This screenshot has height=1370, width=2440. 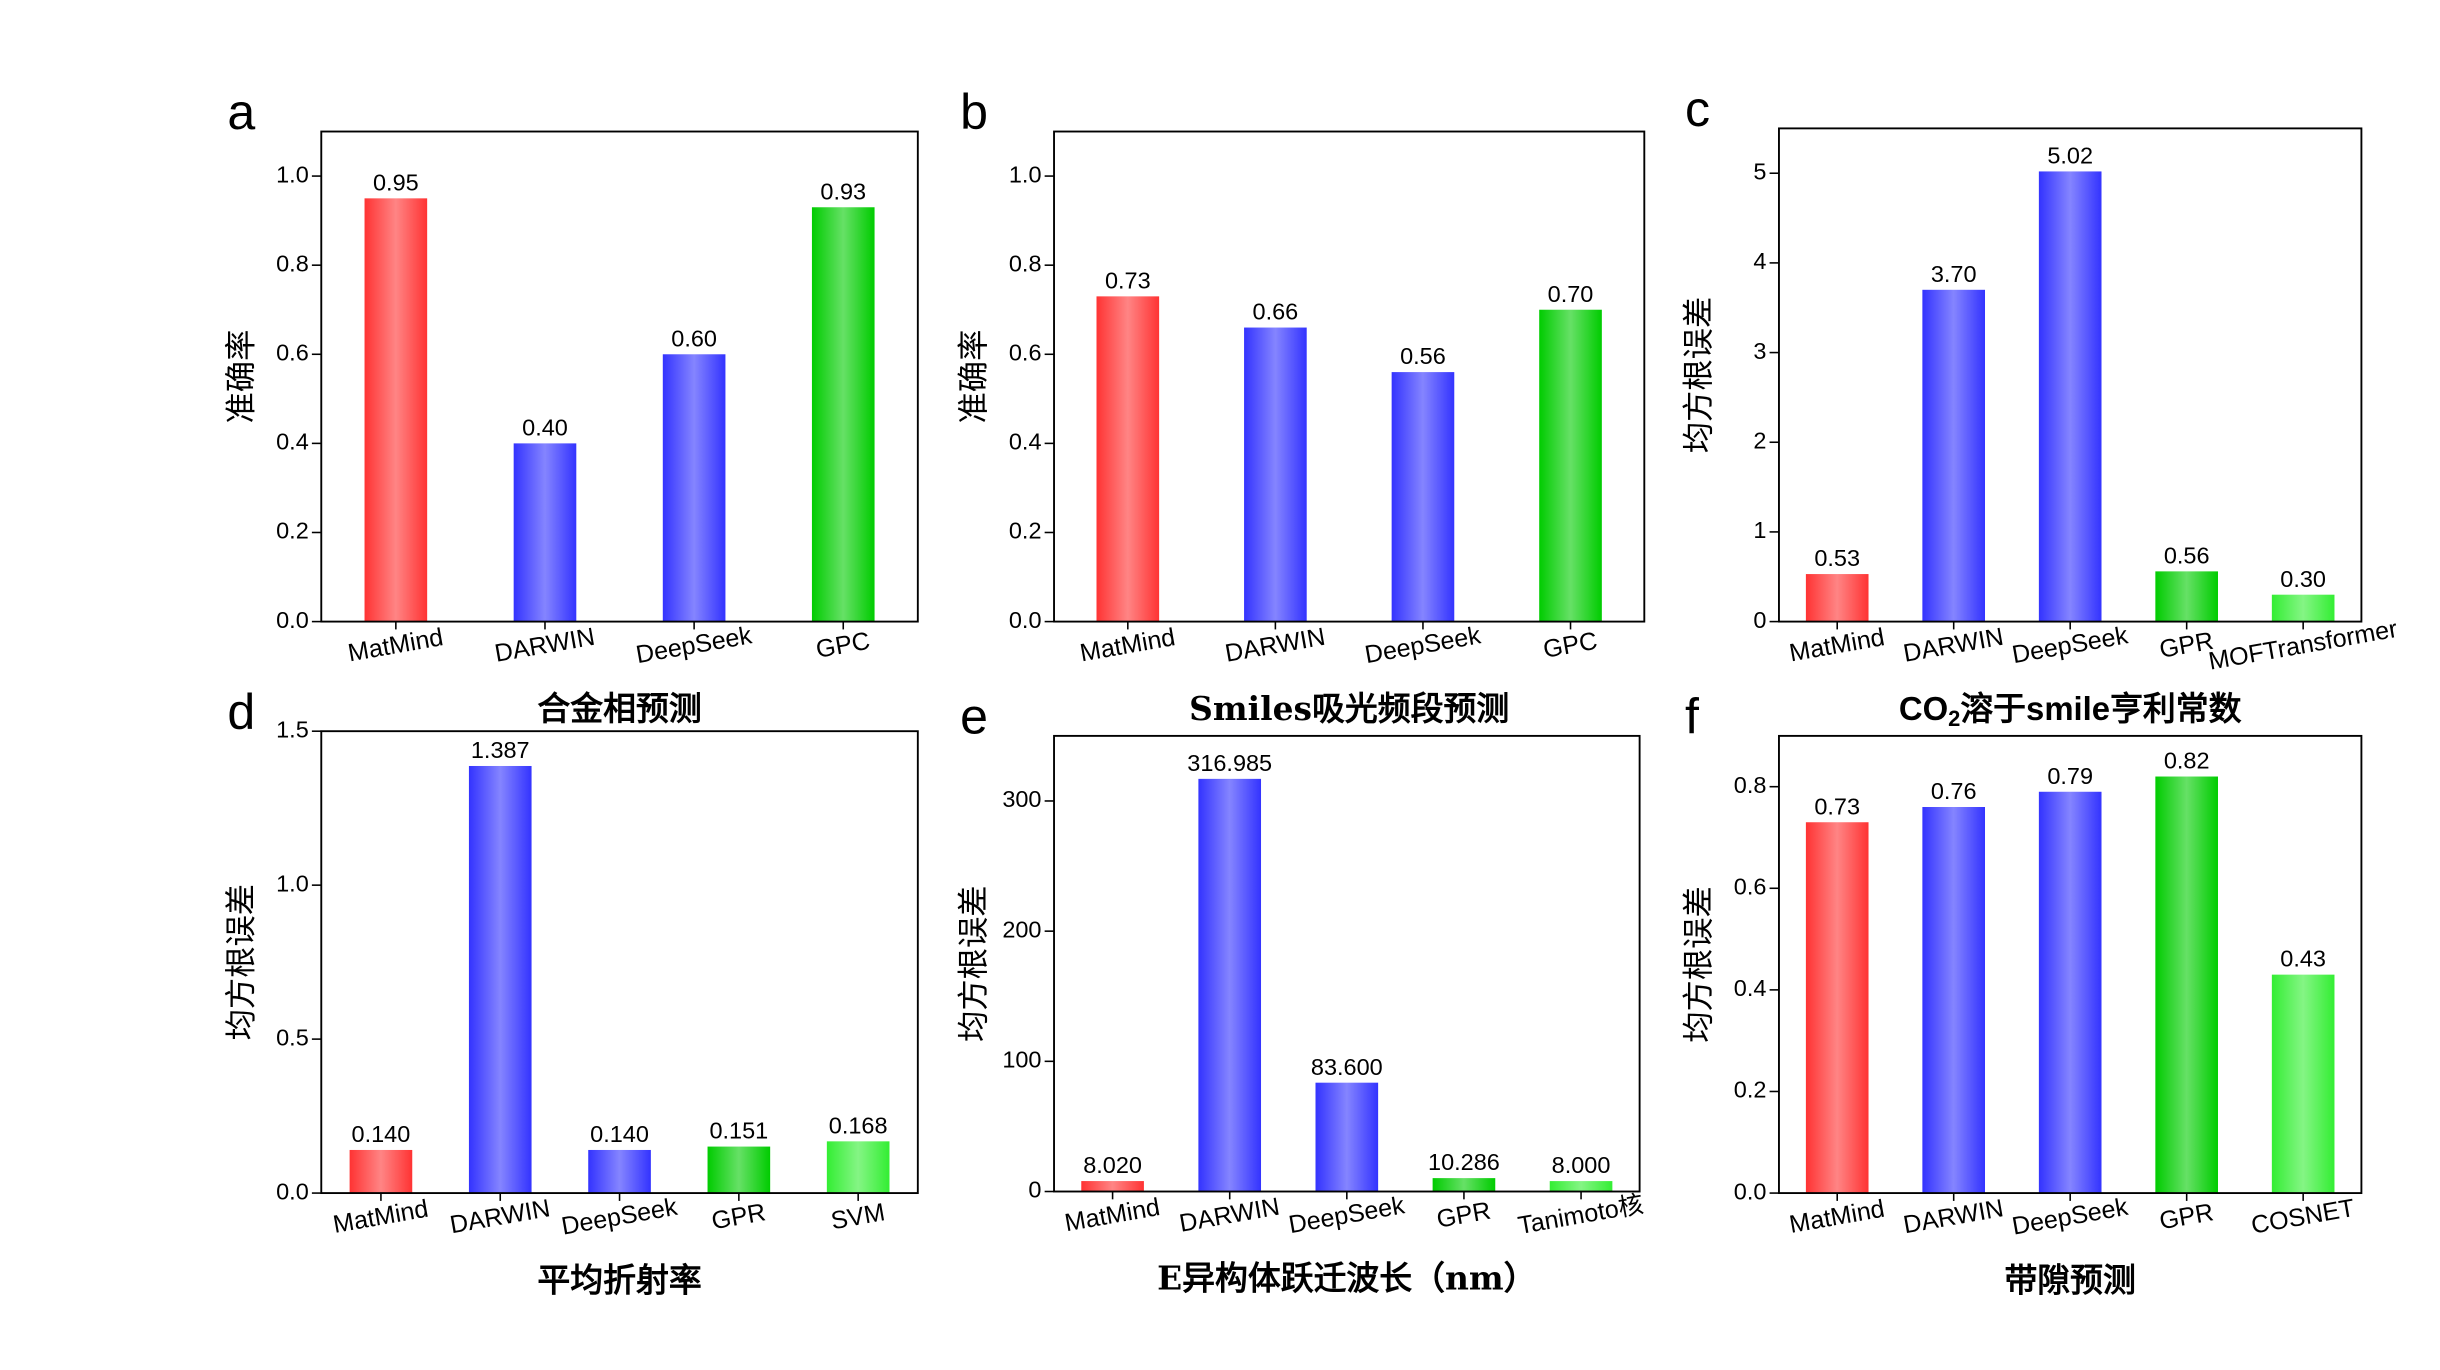 I want to click on panel-letter: d, so click(x=241, y=712).